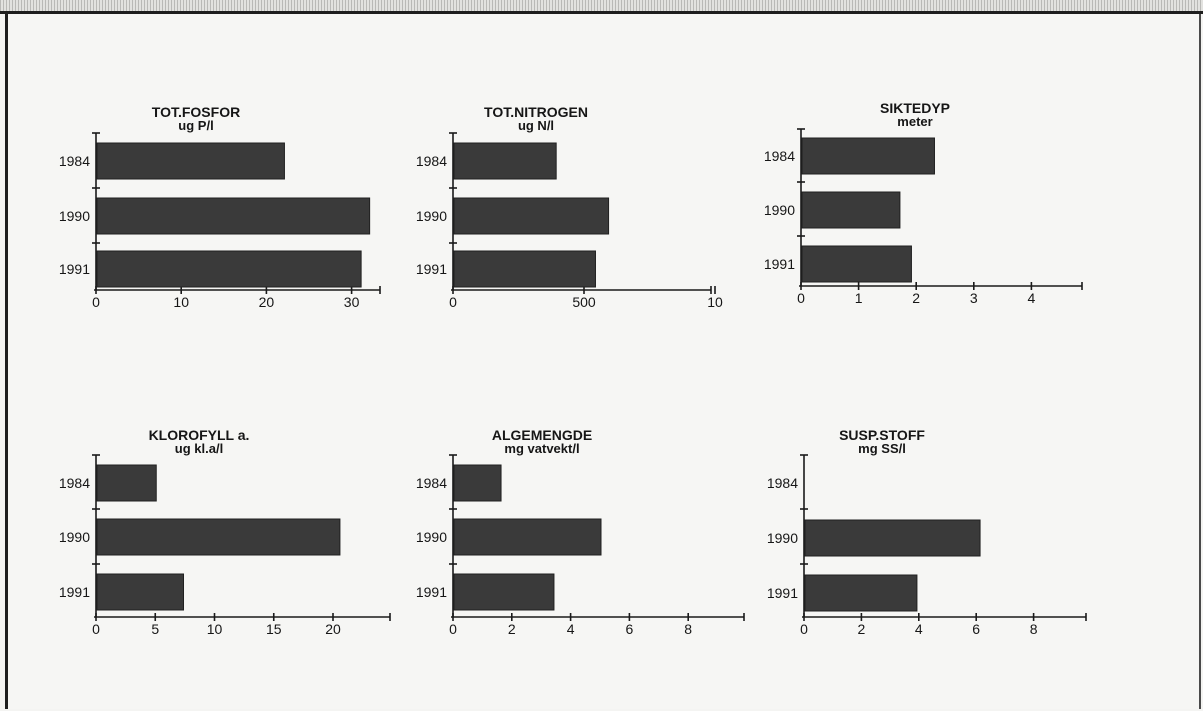 This screenshot has width=1203, height=711. Describe the element at coordinates (196, 112) in the screenshot. I see `chart-title: TOT.FOSFOR` at that location.